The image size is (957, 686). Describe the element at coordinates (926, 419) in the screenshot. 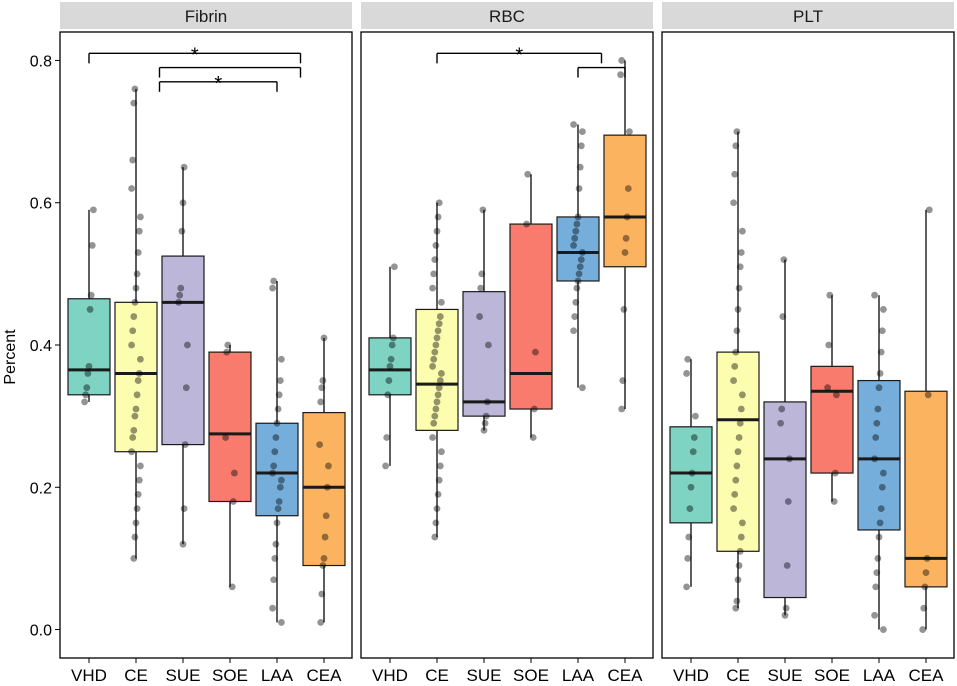

I see `box-cea` at that location.